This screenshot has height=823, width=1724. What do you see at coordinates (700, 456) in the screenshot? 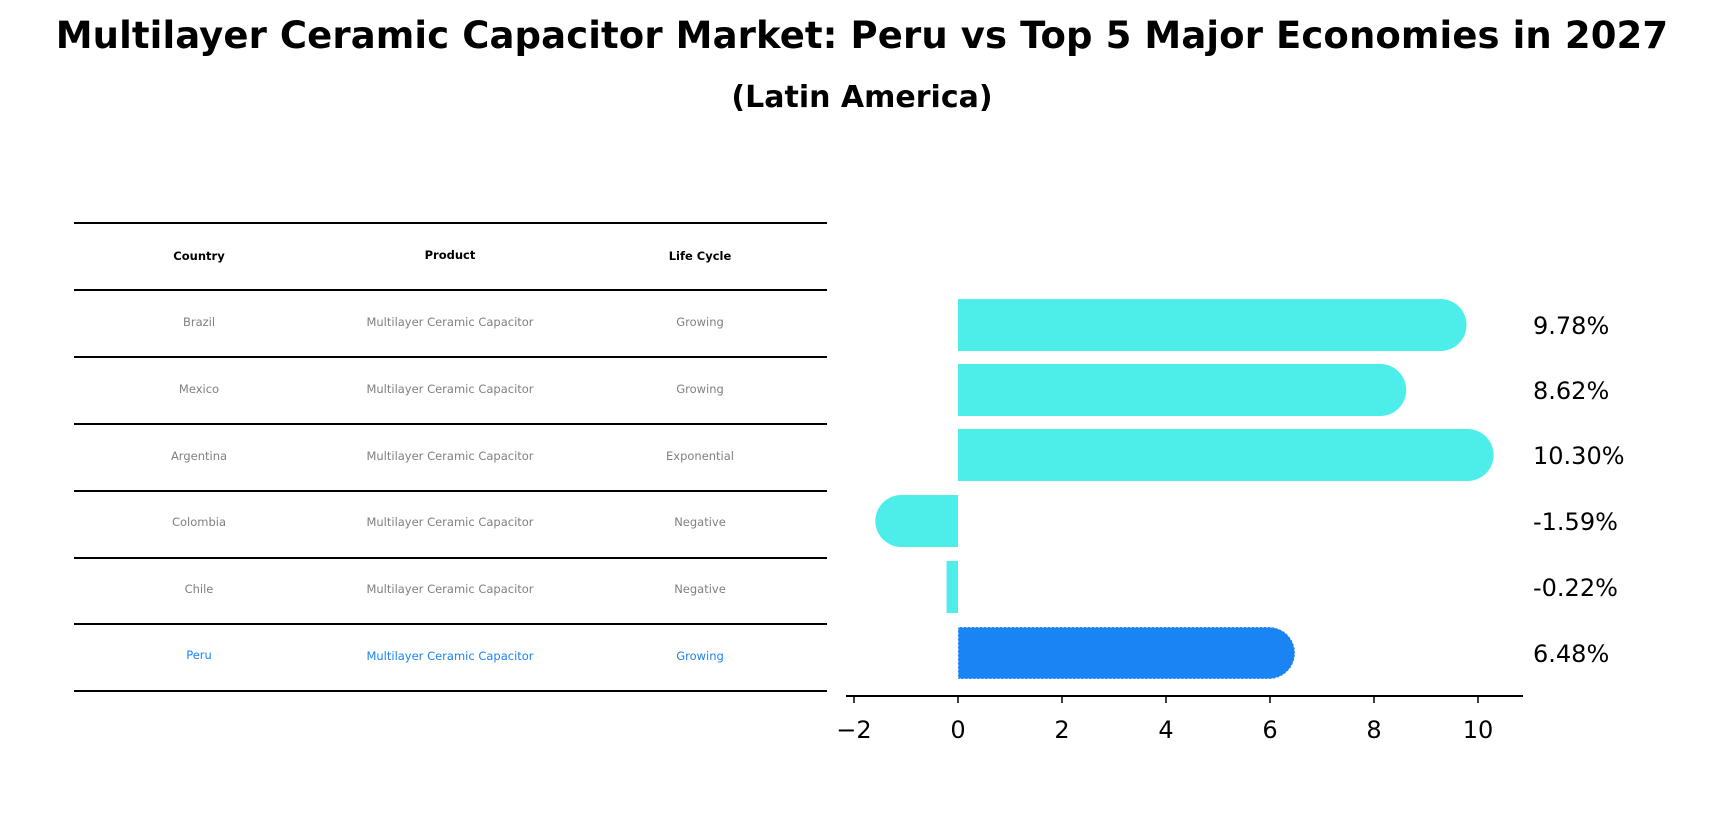
I see `row-life-cycle: Exponential` at bounding box center [700, 456].